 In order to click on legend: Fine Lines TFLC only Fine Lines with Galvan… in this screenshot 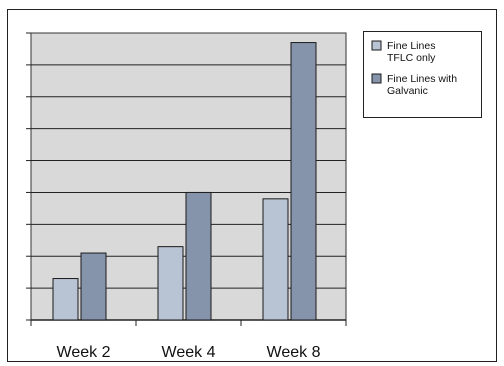, I will do `click(422, 74)`.